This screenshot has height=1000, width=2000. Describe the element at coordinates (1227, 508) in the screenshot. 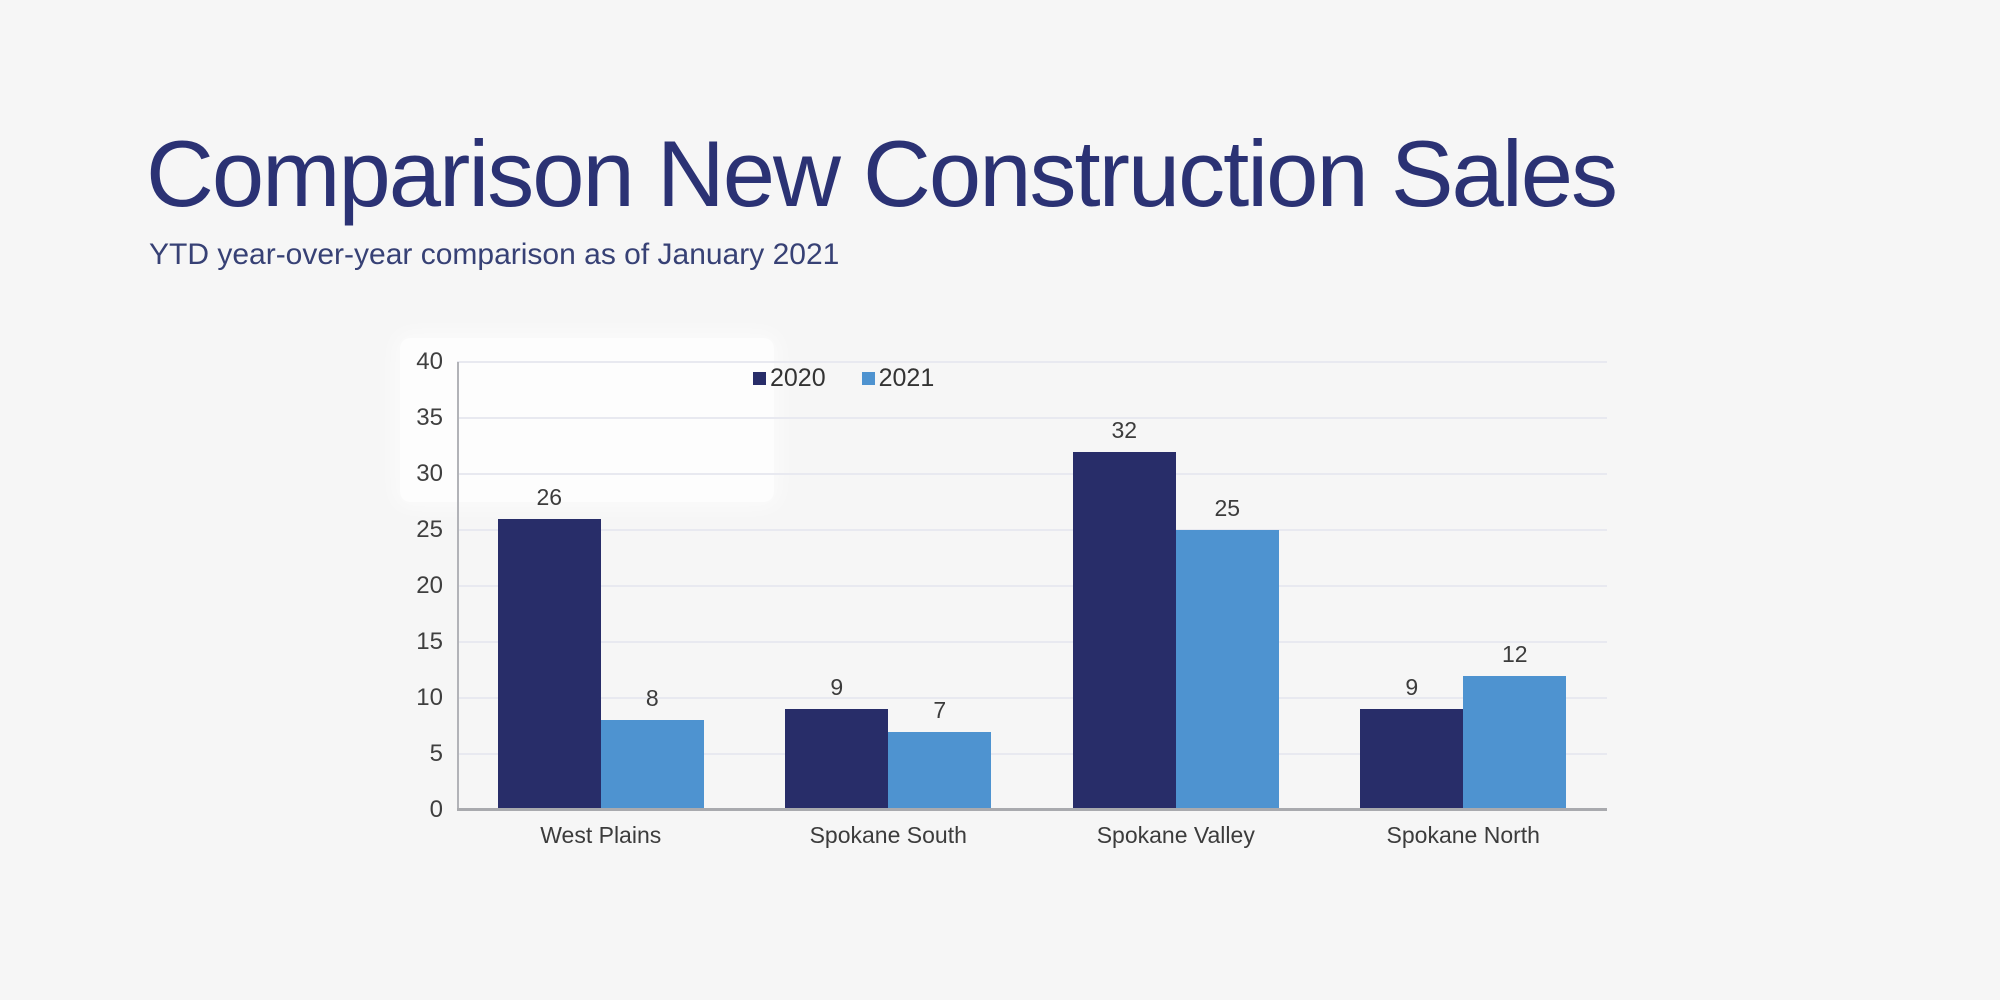

I see `bar-value-label-2021-spokane-valley: 25` at that location.